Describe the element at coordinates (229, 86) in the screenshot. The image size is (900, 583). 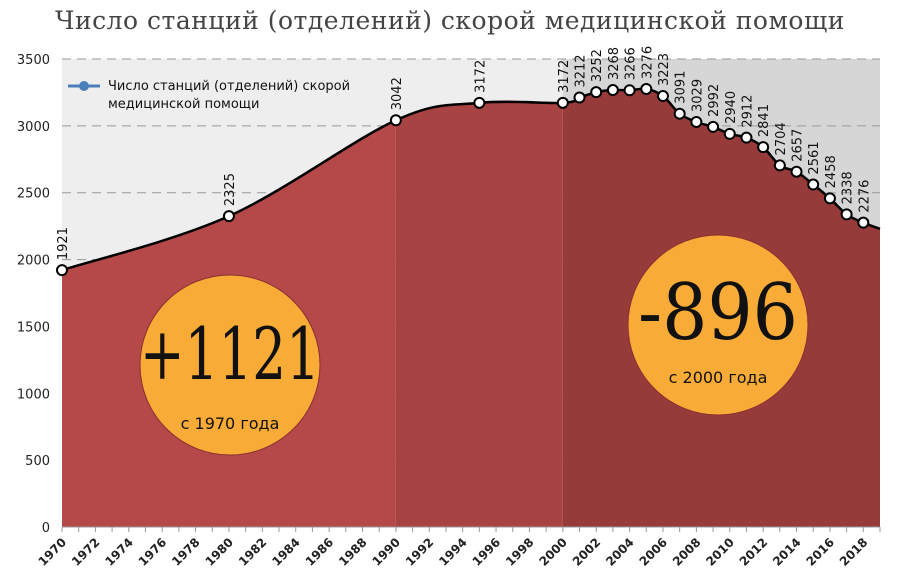
I see `legend-label-line1: Число станций (отделений) скорой` at that location.